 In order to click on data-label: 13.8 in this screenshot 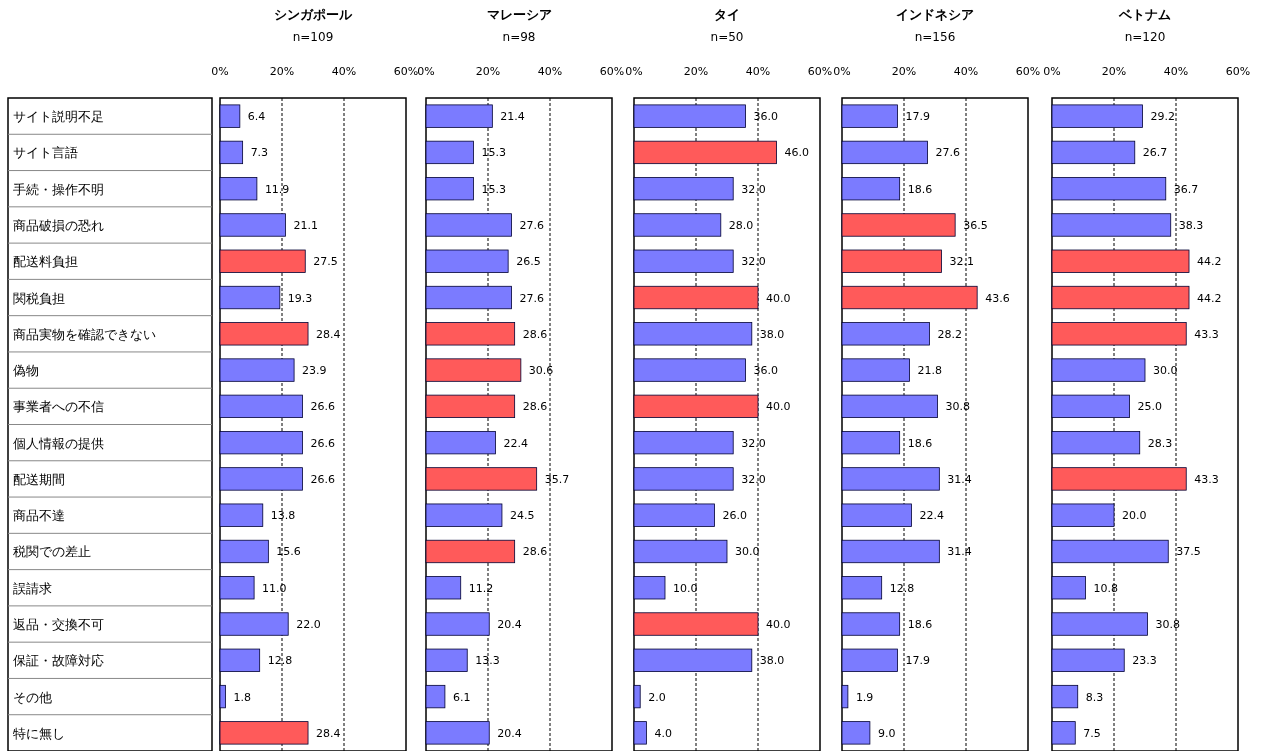, I will do `click(283, 516)`.